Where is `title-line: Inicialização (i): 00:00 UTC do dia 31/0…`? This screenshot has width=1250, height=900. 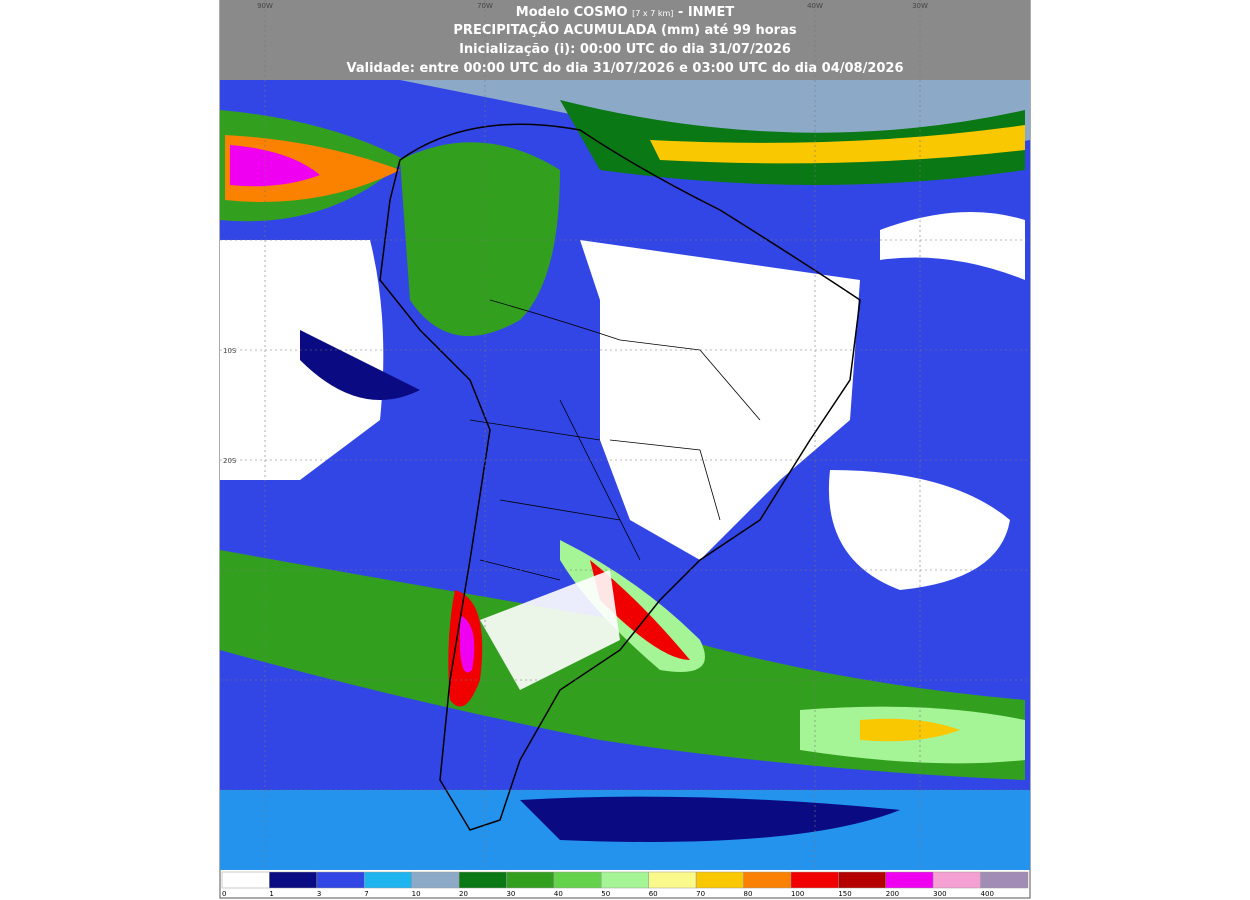
title-line: Inicialização (i): 00:00 UTC do dia 31/0… is located at coordinates (625, 49).